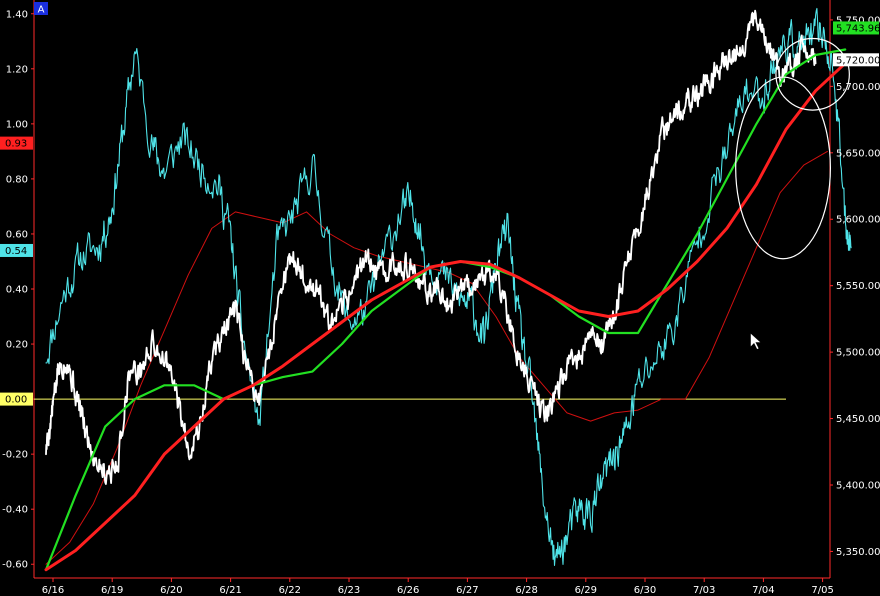 The height and width of the screenshot is (596, 880). I want to click on right-tick-label: 5,600.00, so click(858, 220).